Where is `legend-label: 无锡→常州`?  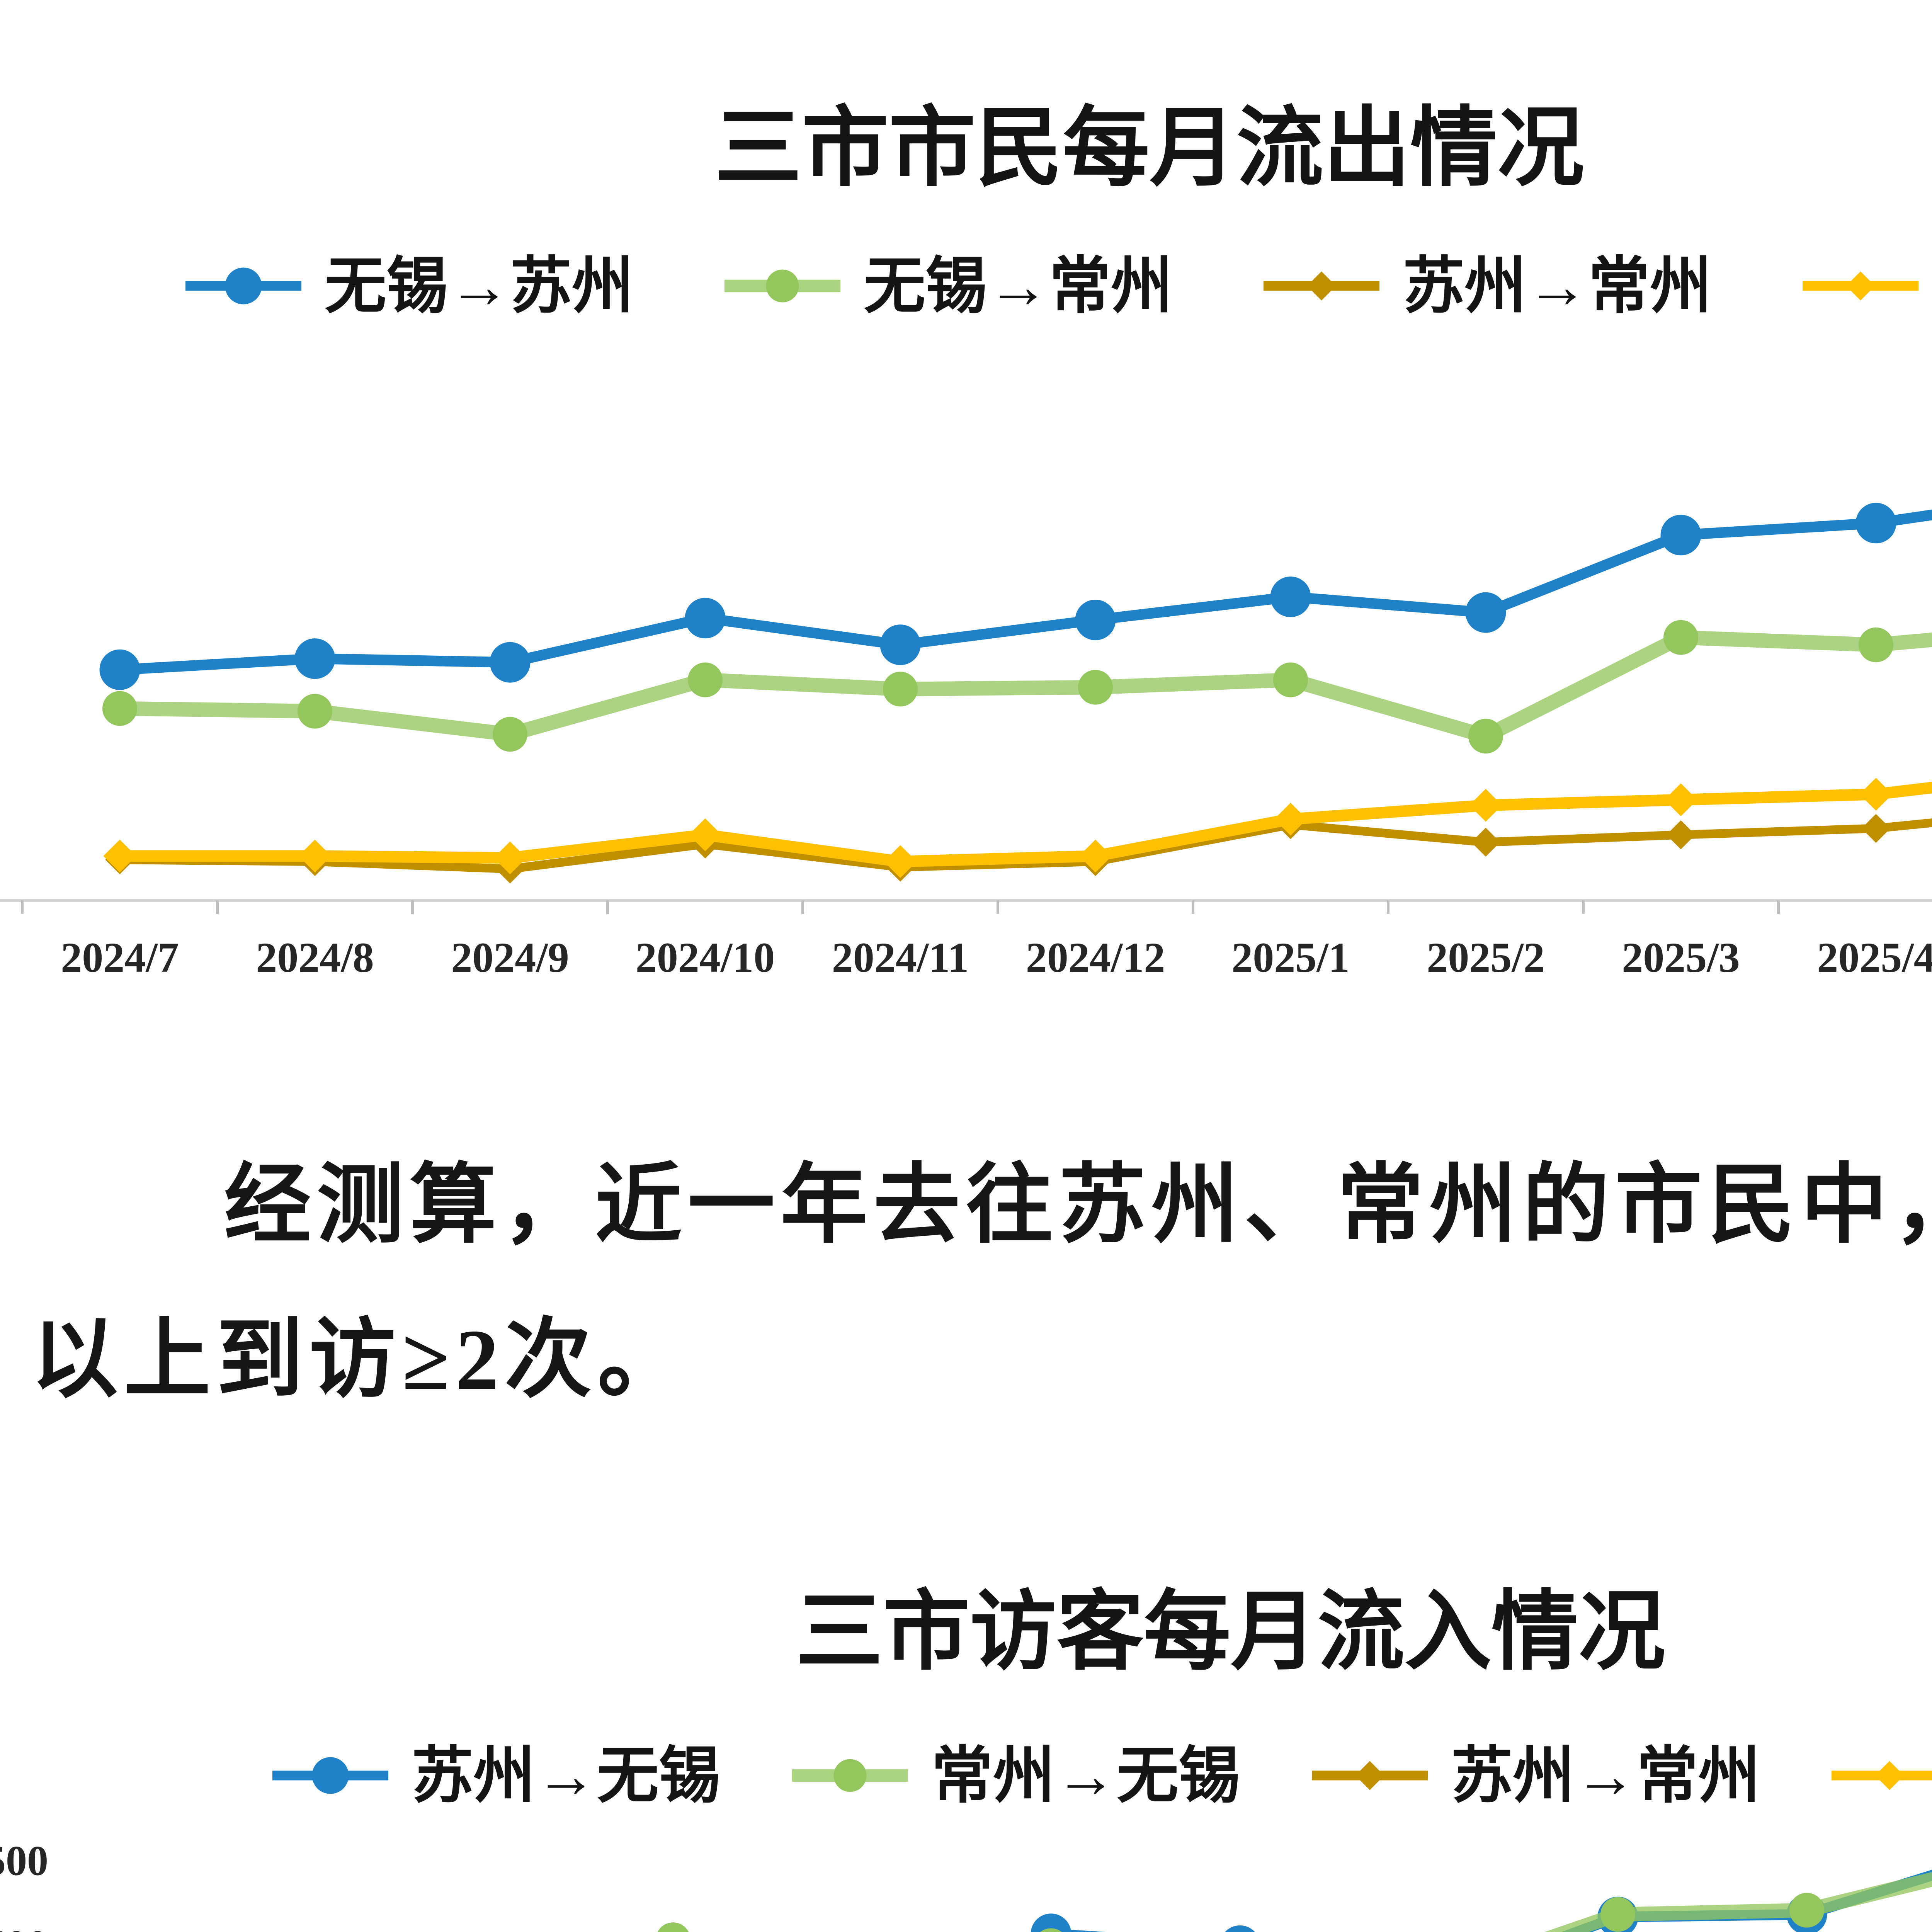 legend-label: 无锡→常州 is located at coordinates (1019, 286).